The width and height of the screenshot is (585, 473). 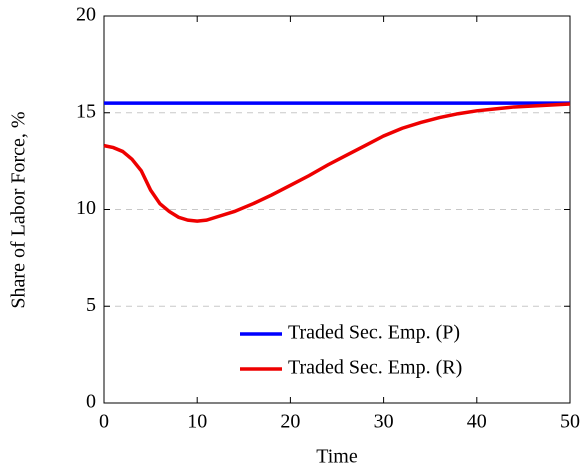 I want to click on x-tick-label: 10, so click(x=197, y=422).